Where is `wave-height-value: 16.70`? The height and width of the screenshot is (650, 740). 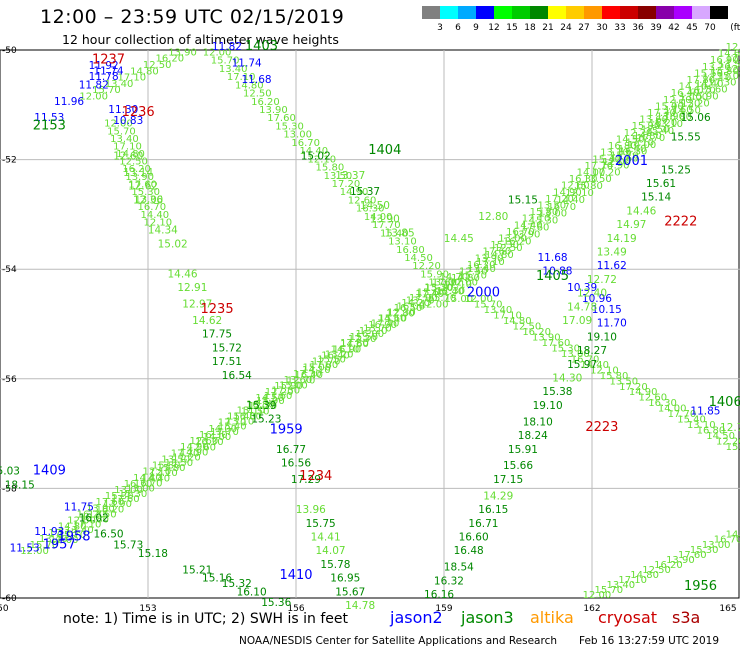
wave-height-value: 16.70 is located at coordinates (151, 207).